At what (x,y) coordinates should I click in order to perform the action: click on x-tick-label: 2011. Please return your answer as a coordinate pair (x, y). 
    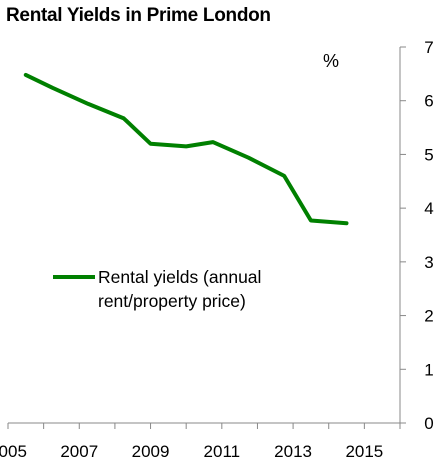
    Looking at the image, I should click on (222, 451).